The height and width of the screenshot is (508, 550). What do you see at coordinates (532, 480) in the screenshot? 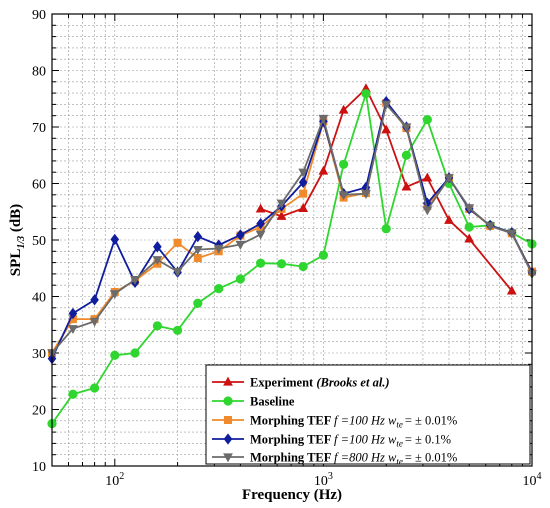
I see `x-tick-label: 10⁴` at bounding box center [532, 480].